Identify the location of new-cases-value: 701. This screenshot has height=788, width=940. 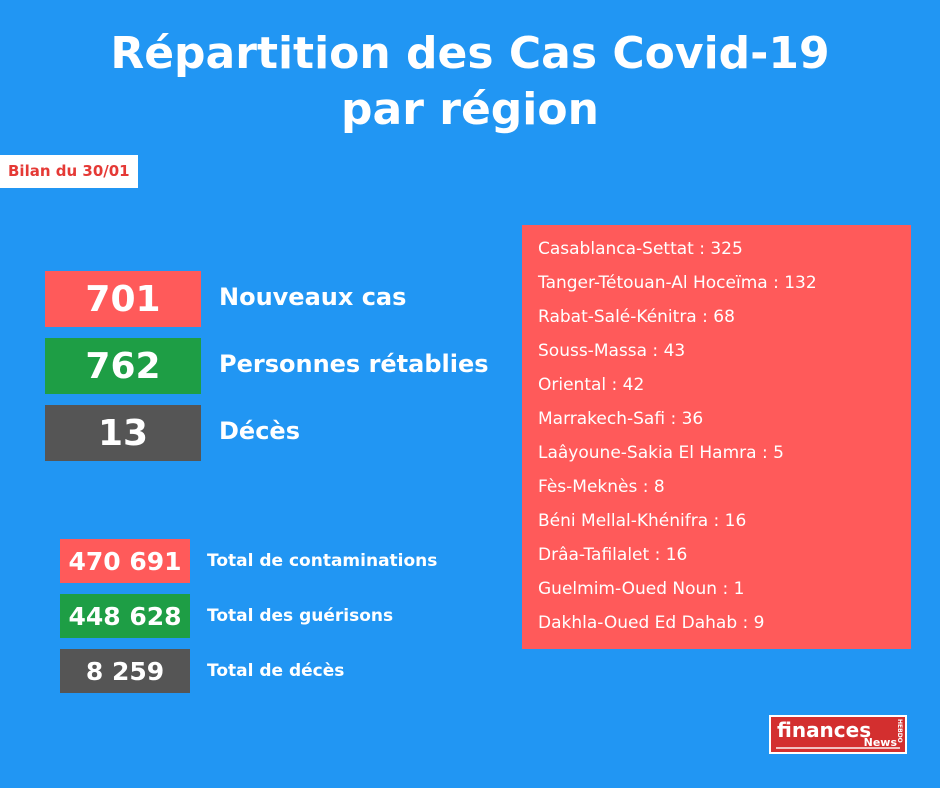
(123, 299).